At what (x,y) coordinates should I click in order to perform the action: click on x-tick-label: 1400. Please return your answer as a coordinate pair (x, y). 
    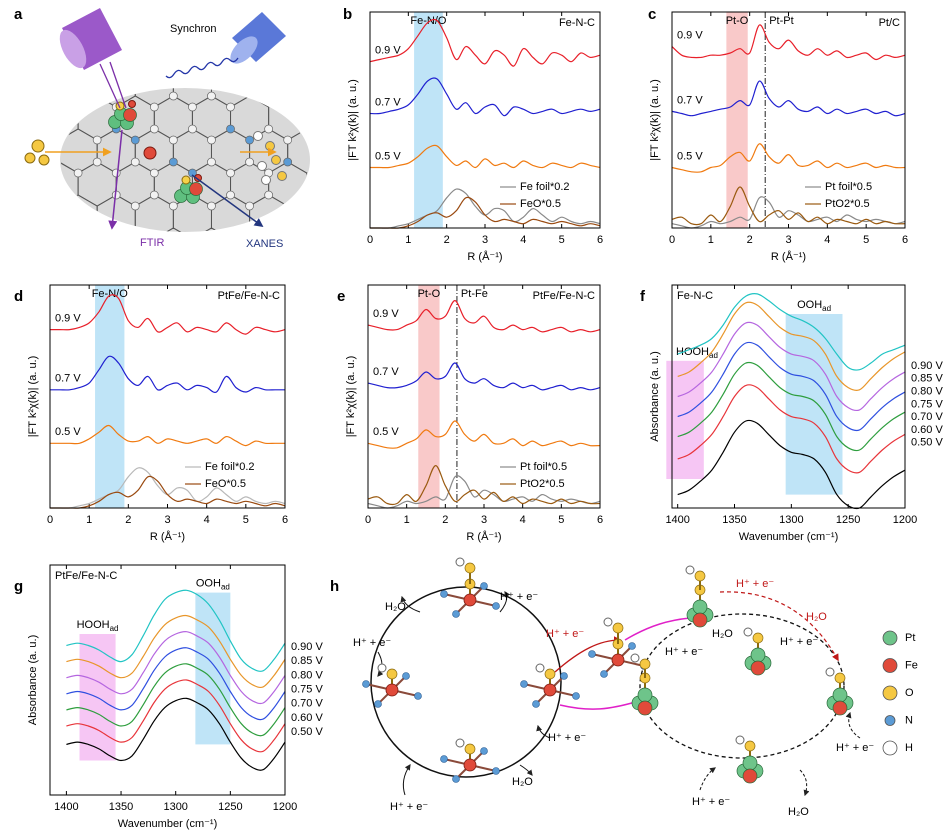
    Looking at the image, I should click on (66, 807).